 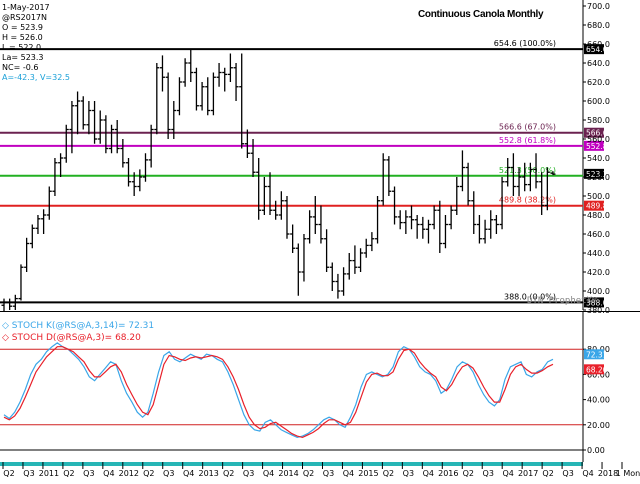 I want to click on stoch-d-legend: ◇ STOCH D(@RS@A,3)= 68.20, so click(x=71, y=338).